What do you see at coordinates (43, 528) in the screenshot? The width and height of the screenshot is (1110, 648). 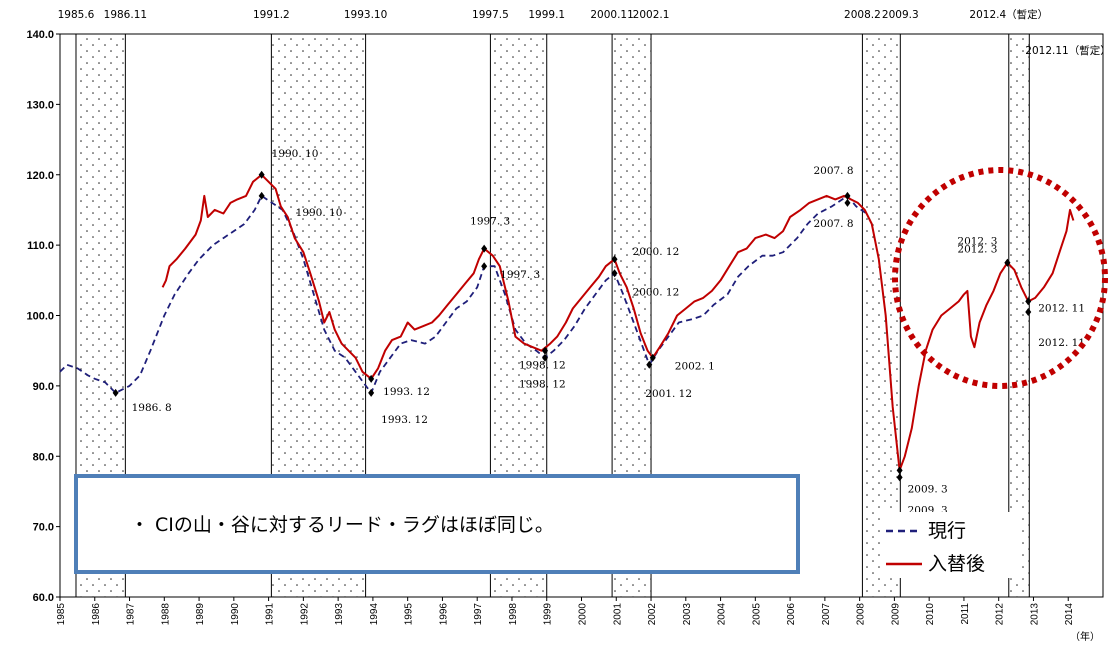 I see `y-tick-label: 70.0` at bounding box center [43, 528].